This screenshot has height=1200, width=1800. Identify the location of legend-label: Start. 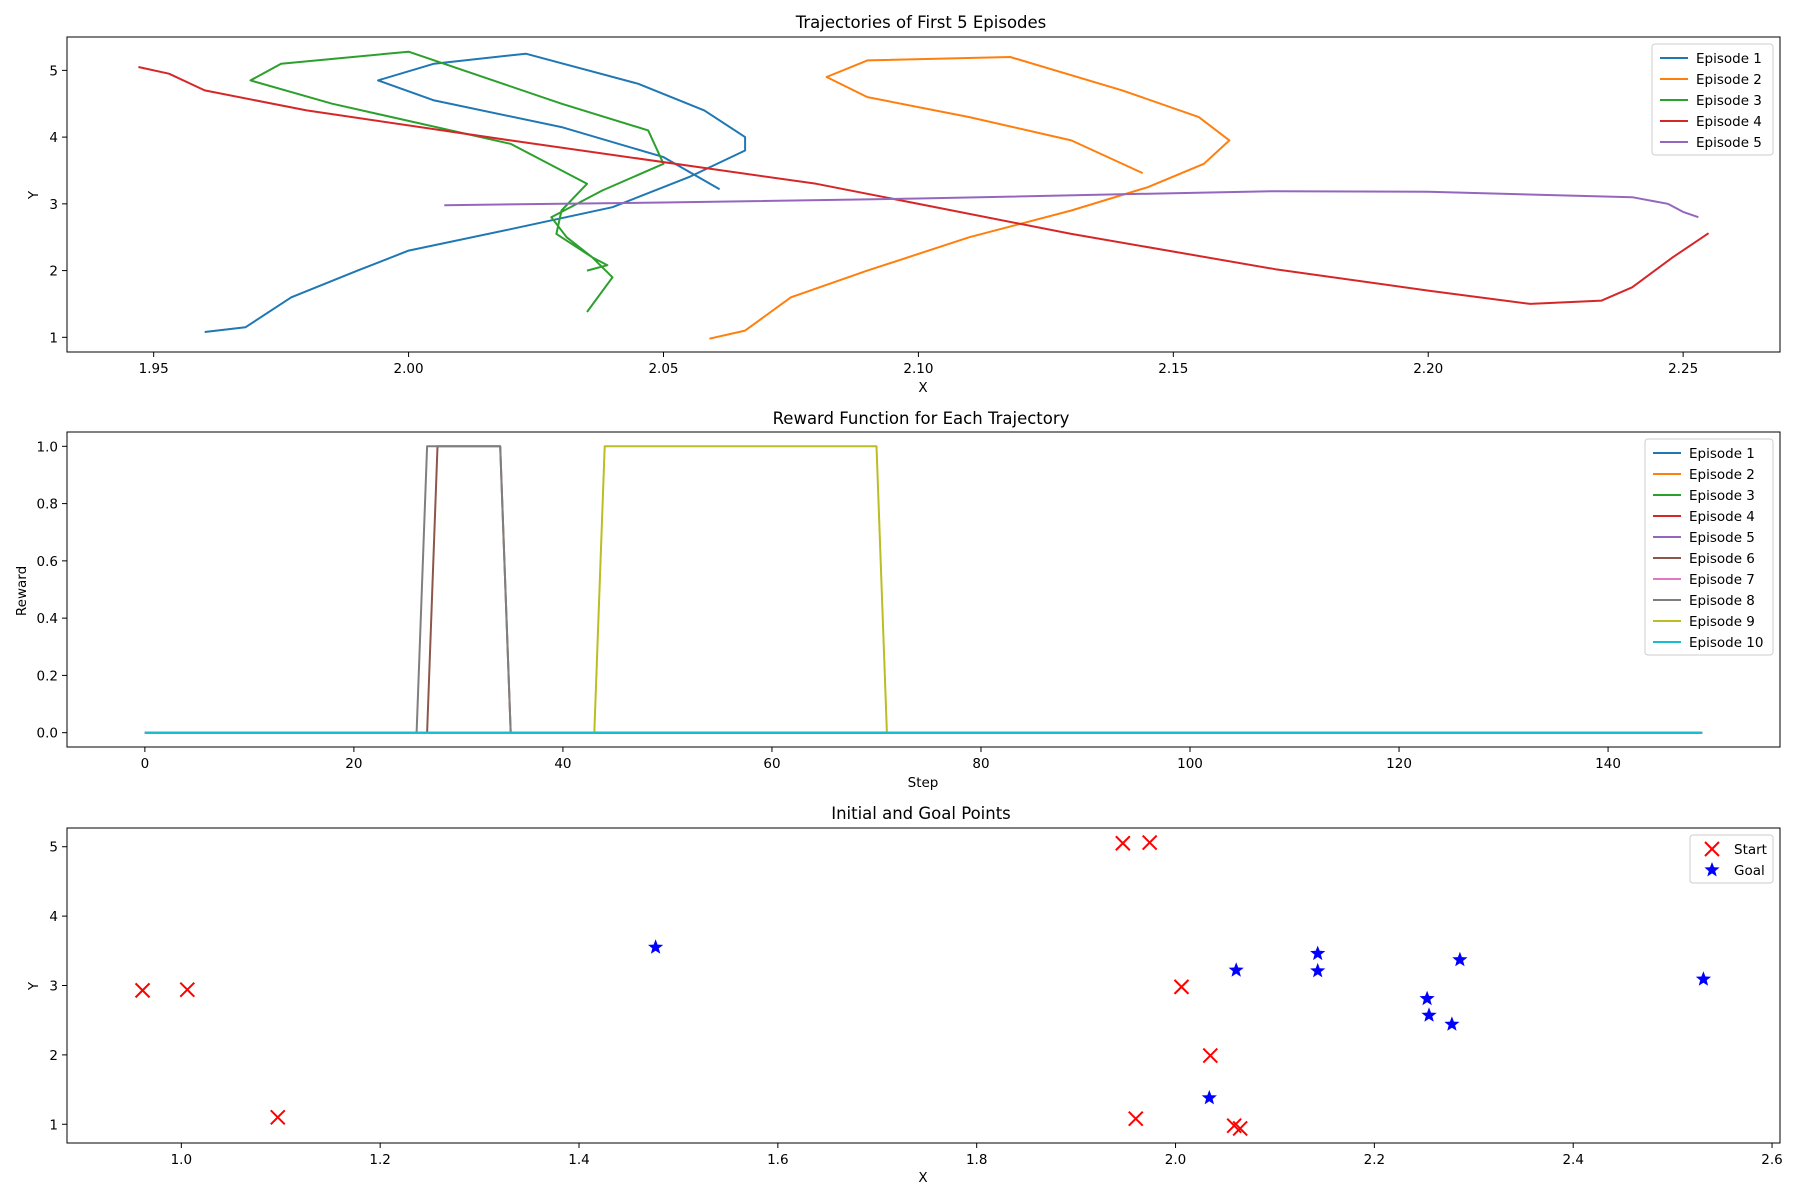
(1750, 850).